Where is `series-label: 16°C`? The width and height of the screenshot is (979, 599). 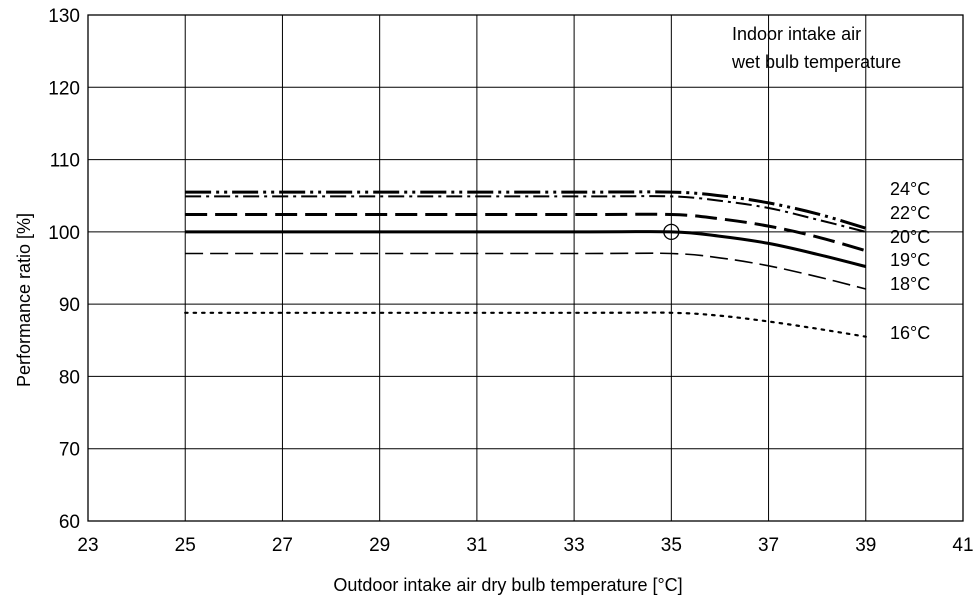 series-label: 16°C is located at coordinates (910, 333).